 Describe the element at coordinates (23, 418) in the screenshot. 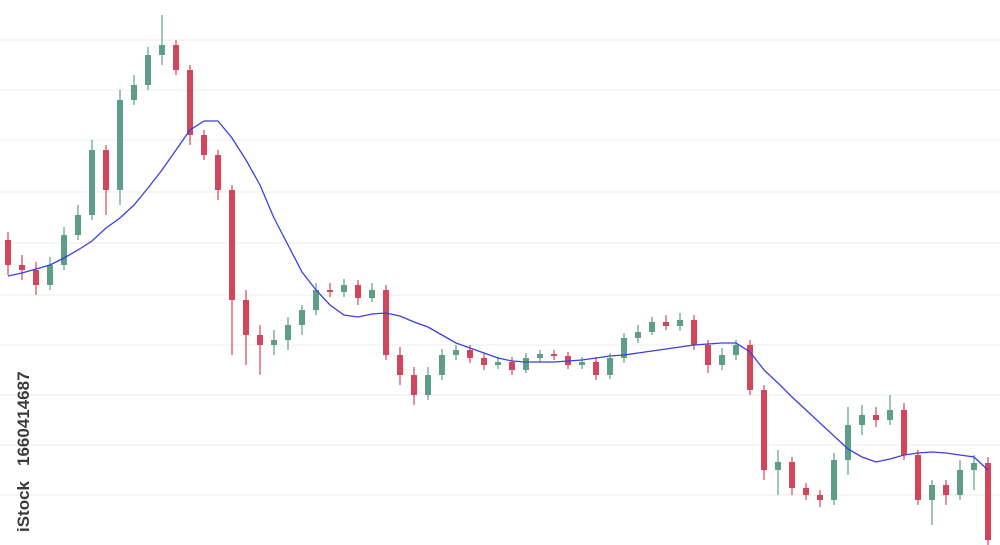

I see `watermark-id: 1660414687` at that location.